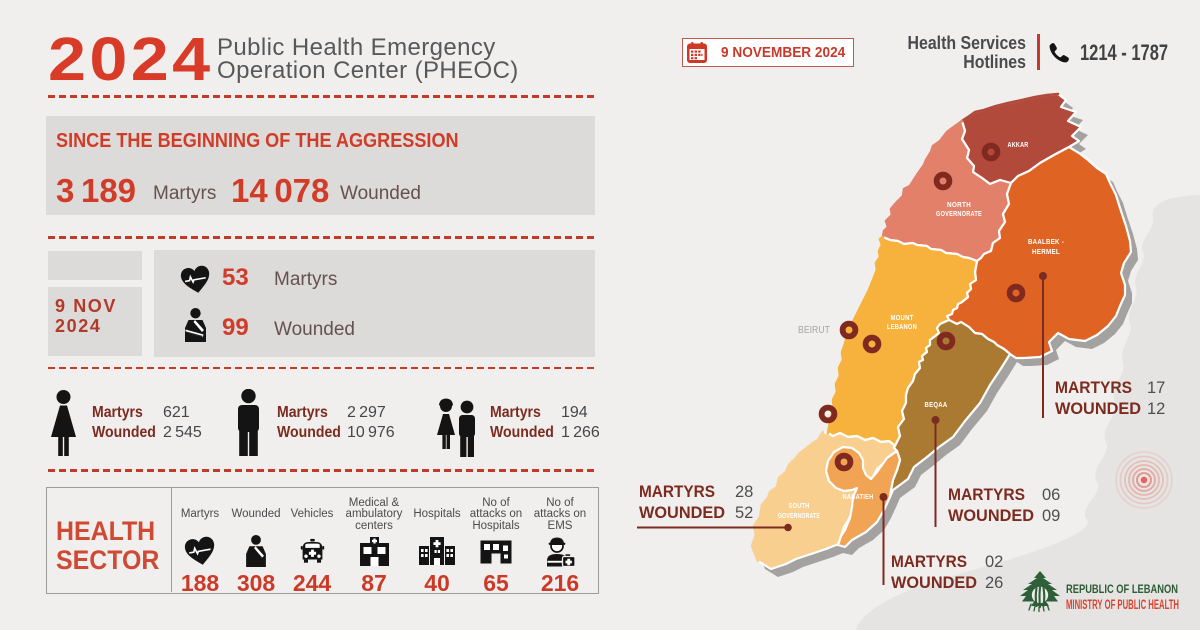 This screenshot has width=1200, height=630. What do you see at coordinates (994, 583) in the screenshot?
I see `svg-text: 26` at bounding box center [994, 583].